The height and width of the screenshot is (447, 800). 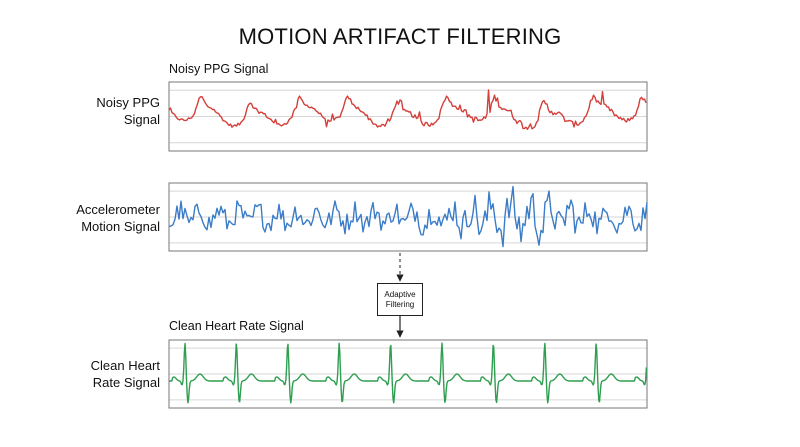 I want to click on ecg-waveform, so click(x=408, y=373).